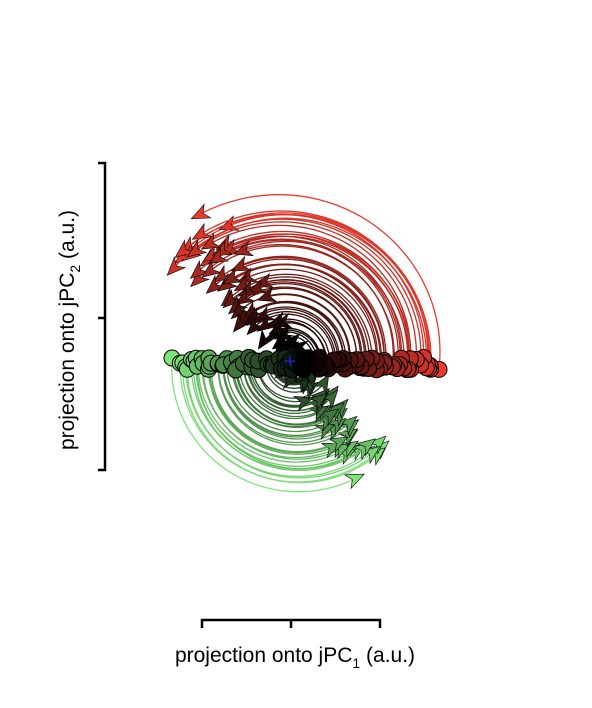  What do you see at coordinates (295, 657) in the screenshot?
I see `x-axis-label: projection onto jPC1 (a.u.)` at bounding box center [295, 657].